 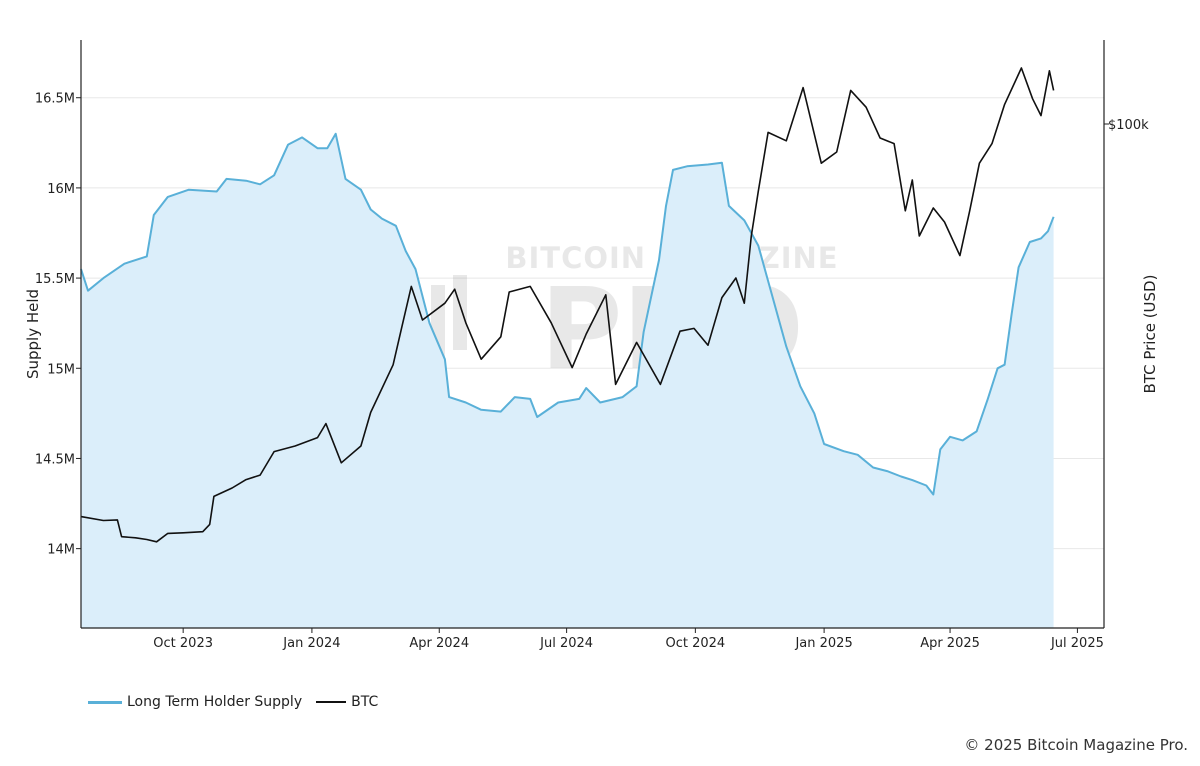 What do you see at coordinates (331, 702) in the screenshot?
I see `legend-swatch-btc` at bounding box center [331, 702].